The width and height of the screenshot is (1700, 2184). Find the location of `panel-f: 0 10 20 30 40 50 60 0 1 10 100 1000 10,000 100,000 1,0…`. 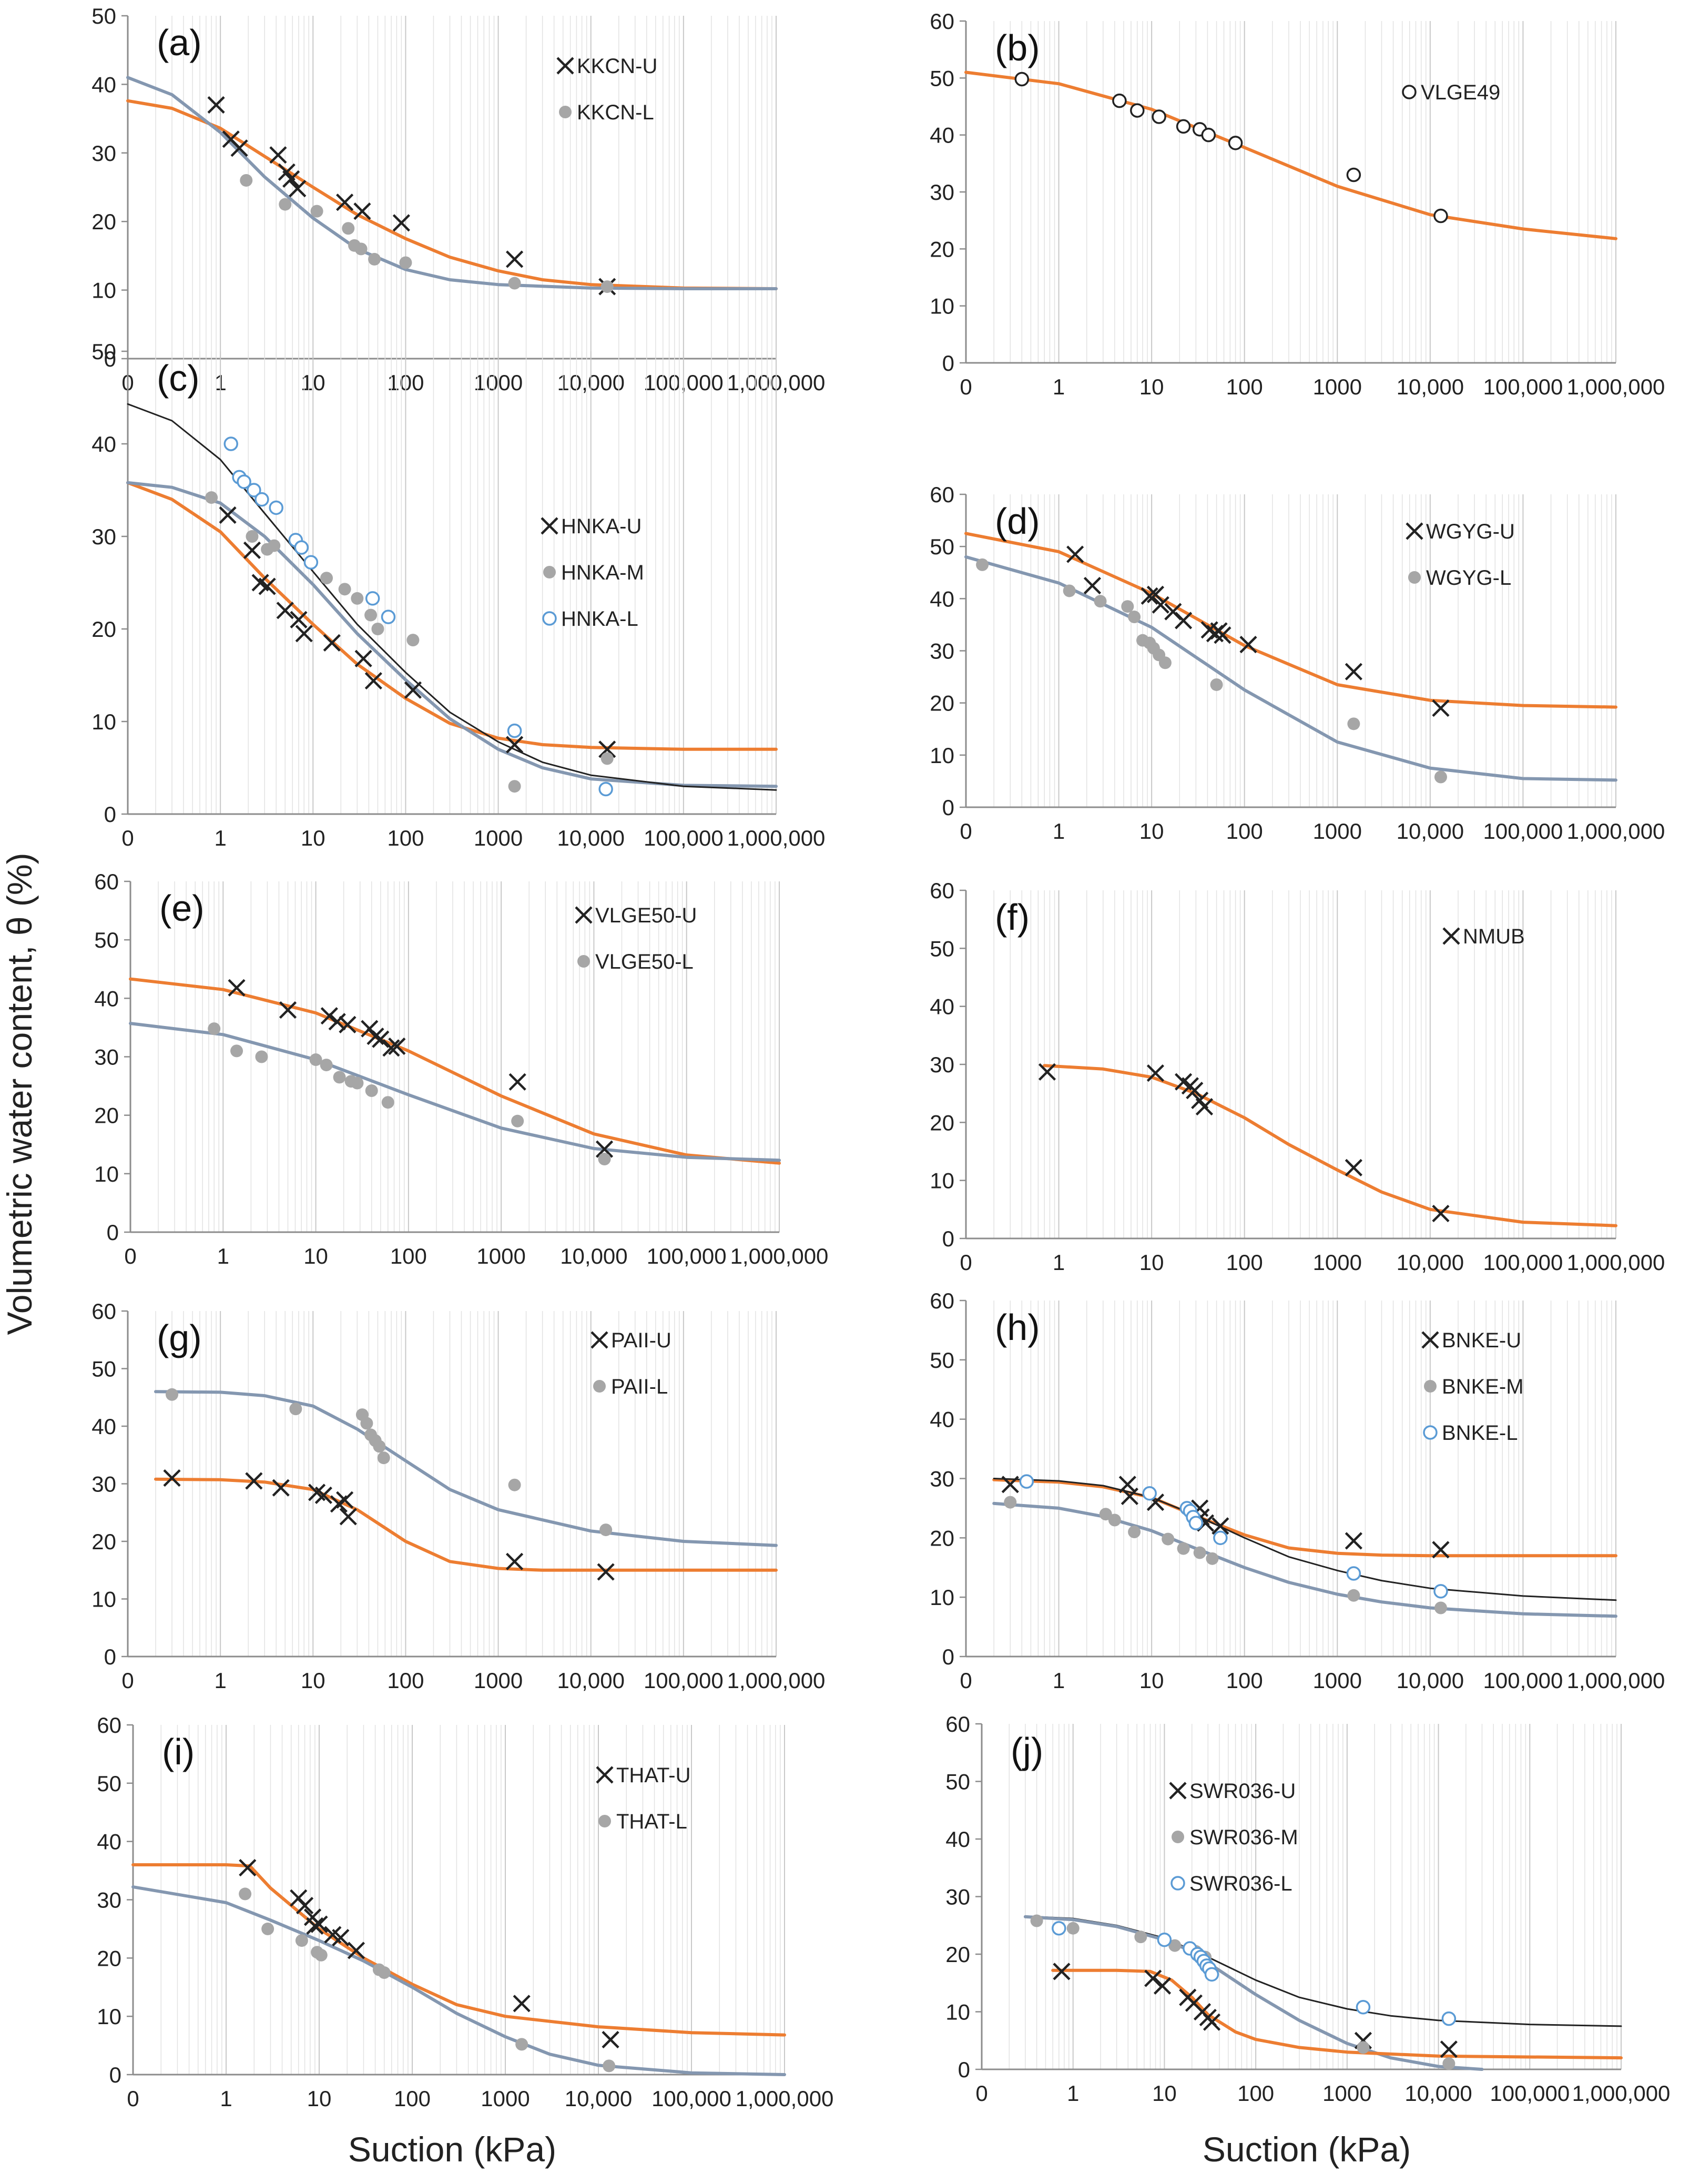

panel-f: 0 10 20 30 40 50 60 0 1 10 100 1000 10,000 100,000 1,0… is located at coordinates (1298, 1076).